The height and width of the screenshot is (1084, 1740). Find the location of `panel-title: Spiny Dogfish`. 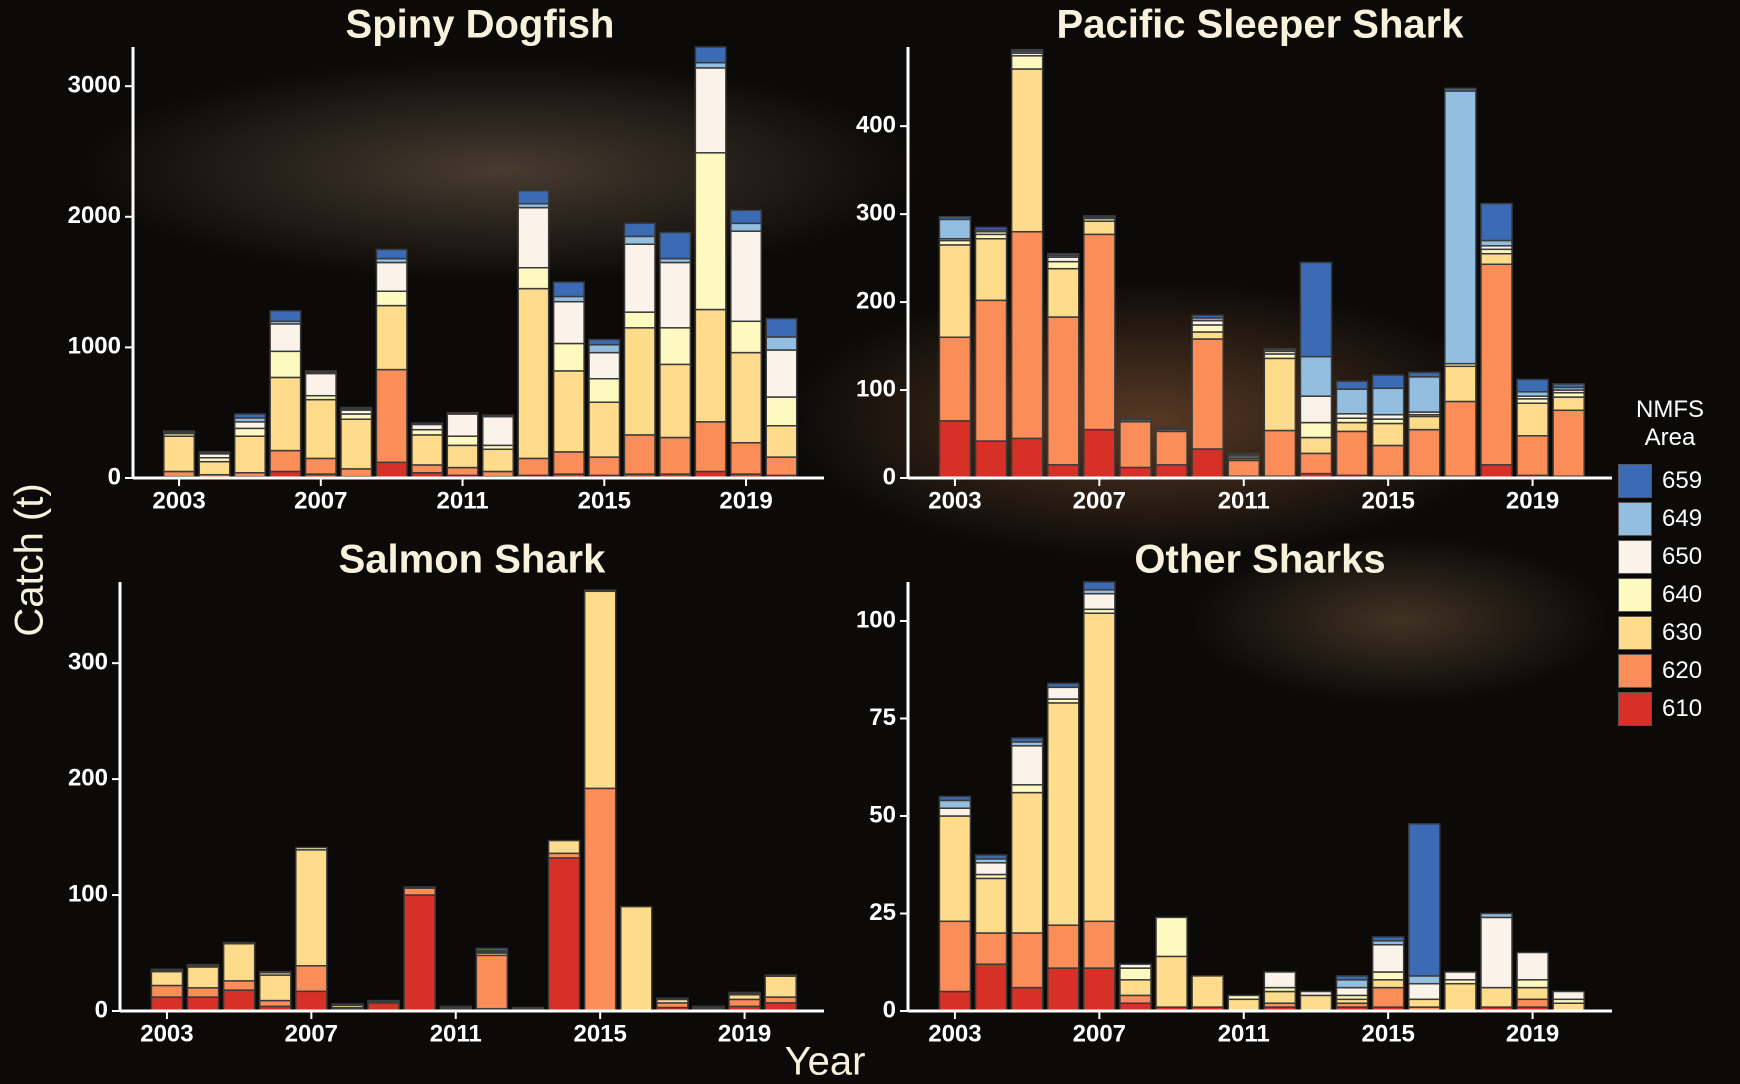

panel-title: Spiny Dogfish is located at coordinates (480, 25).